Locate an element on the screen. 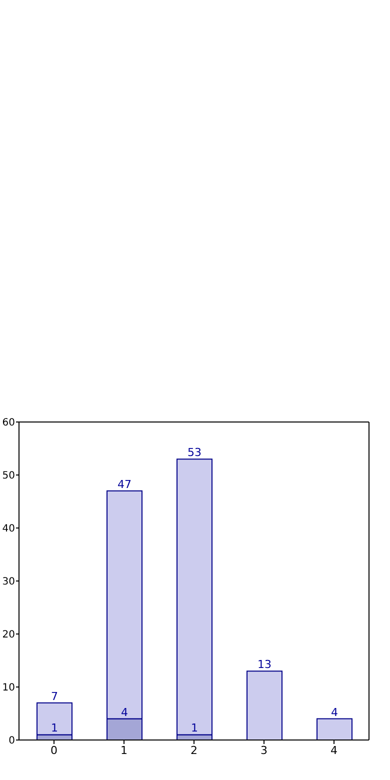 Image resolution: width=390 pixels, height=780 pixels. total-label: 4 is located at coordinates (334, 712).